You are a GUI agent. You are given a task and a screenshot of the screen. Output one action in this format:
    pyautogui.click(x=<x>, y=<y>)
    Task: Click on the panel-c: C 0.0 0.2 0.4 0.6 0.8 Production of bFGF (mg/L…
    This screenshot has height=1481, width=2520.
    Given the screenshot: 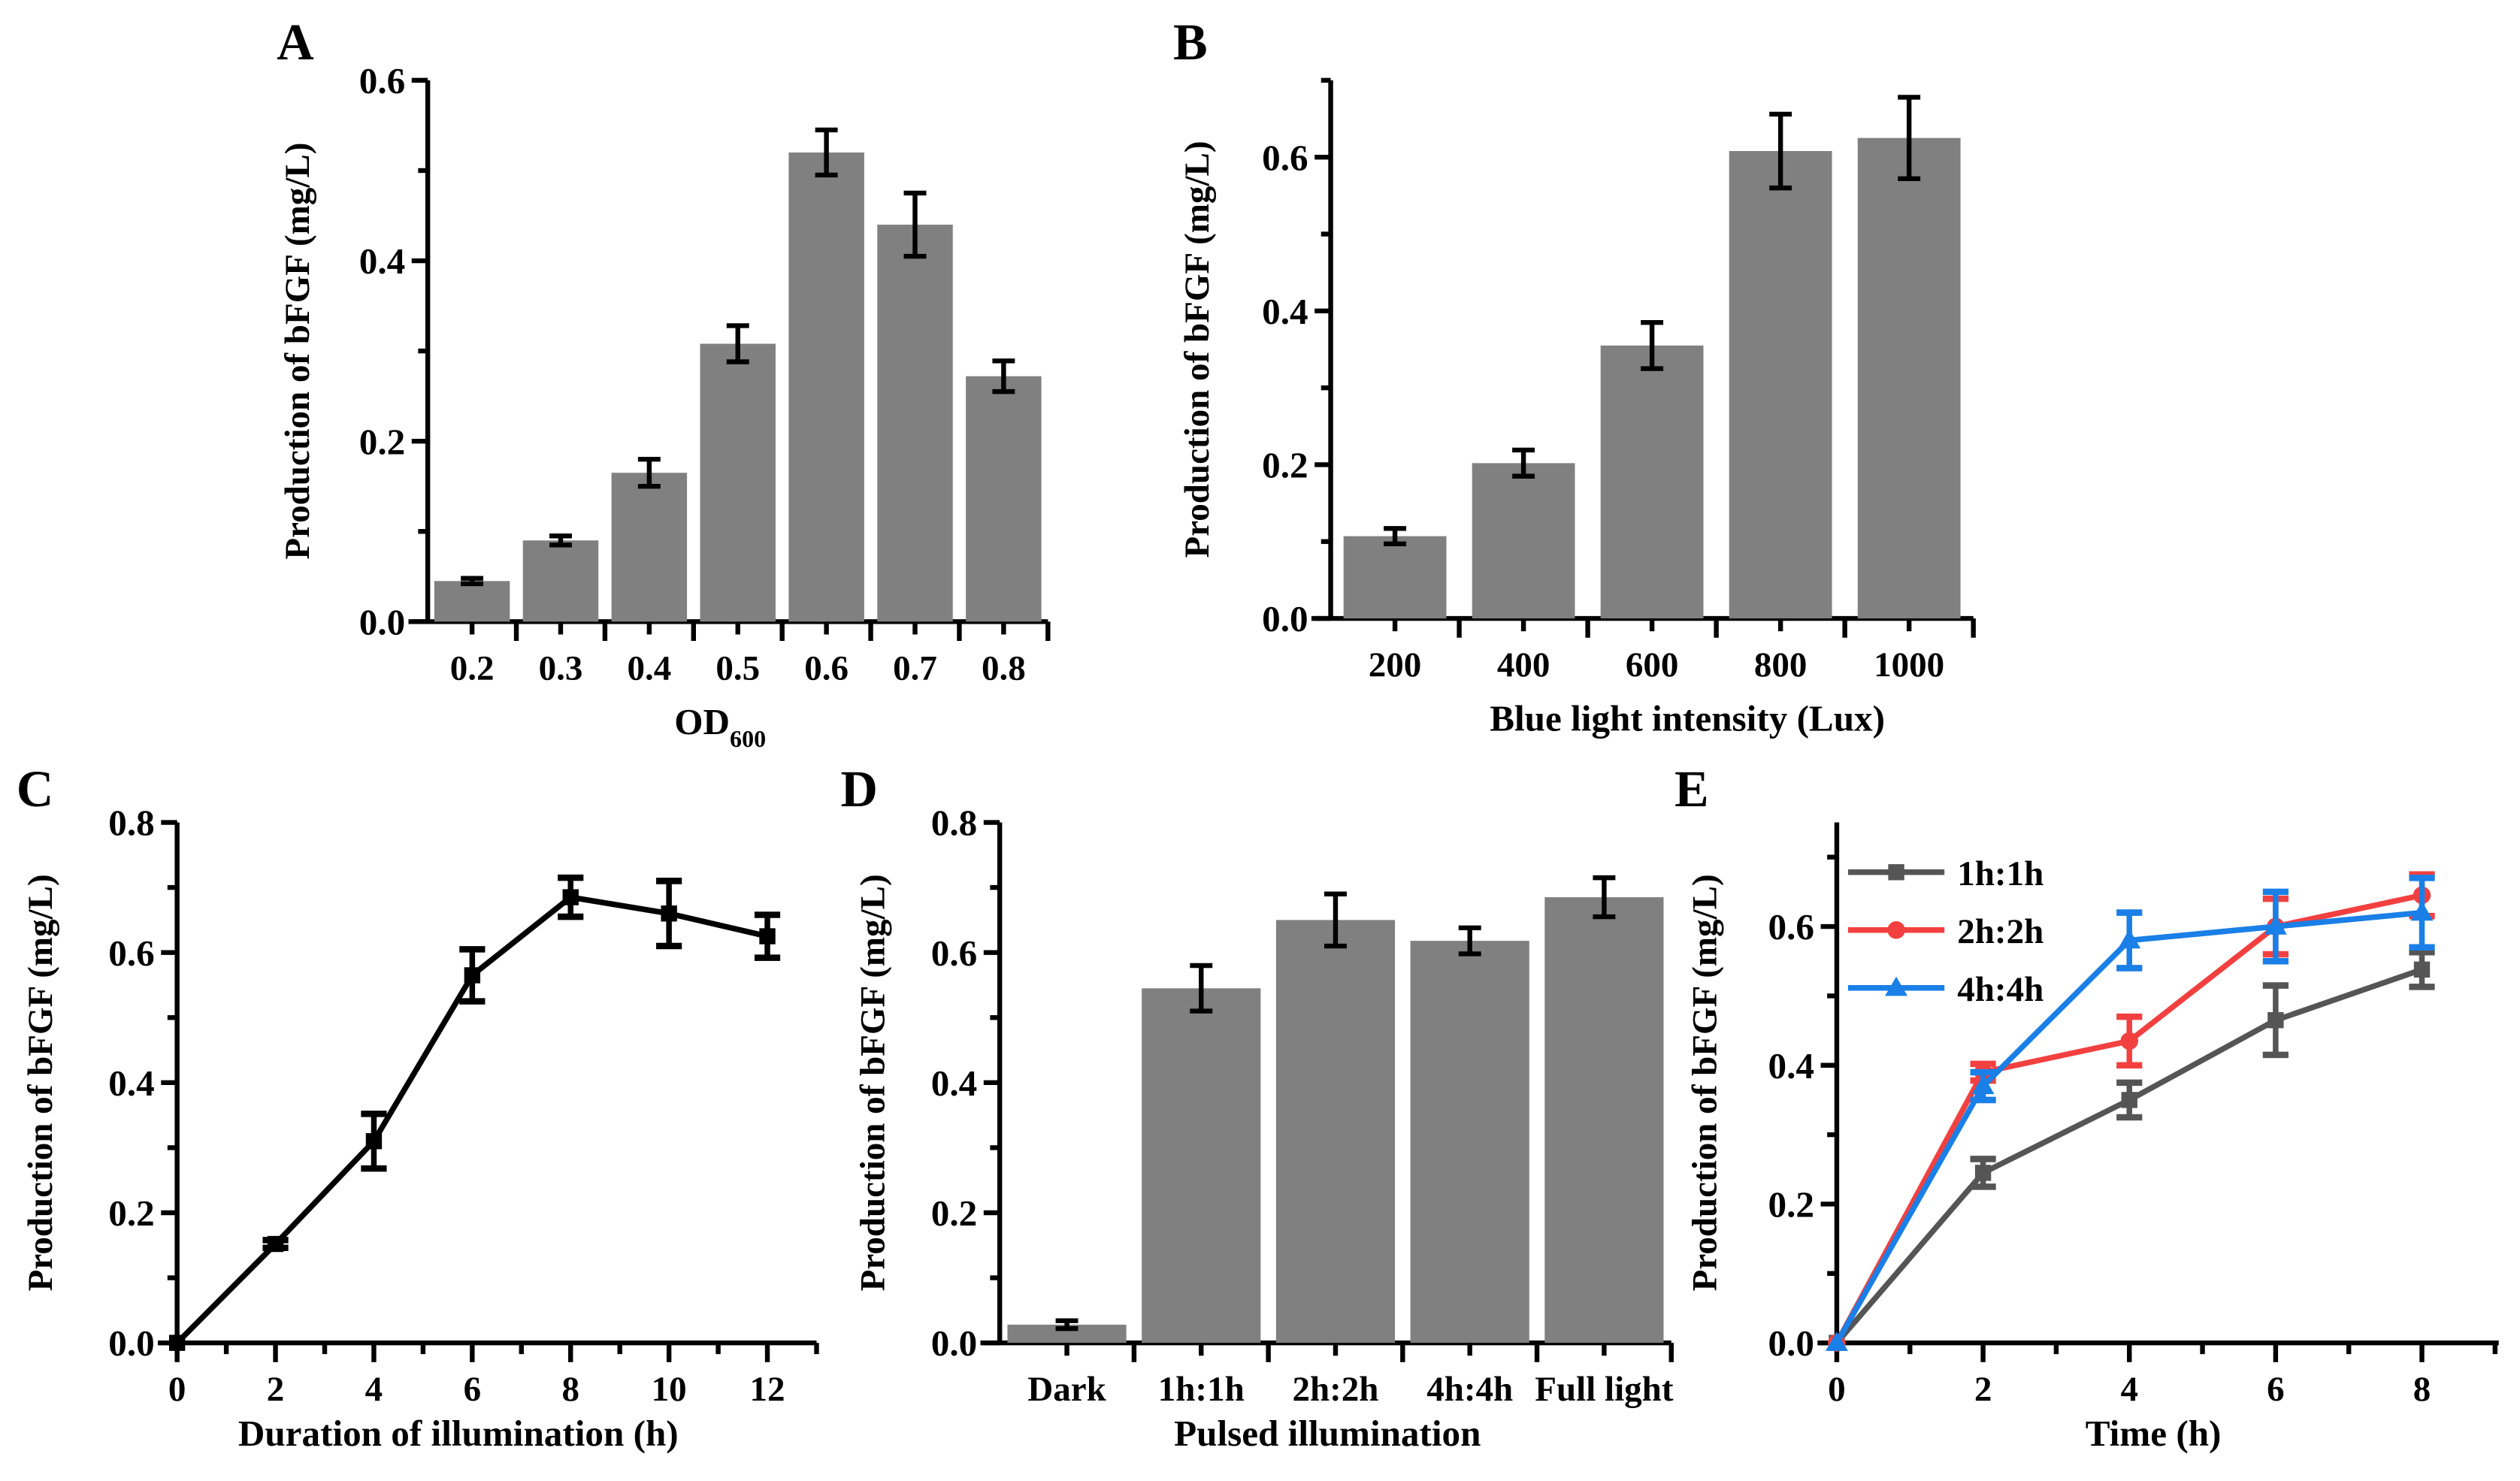 What is the action you would take?
    pyautogui.click(x=418, y=1107)
    